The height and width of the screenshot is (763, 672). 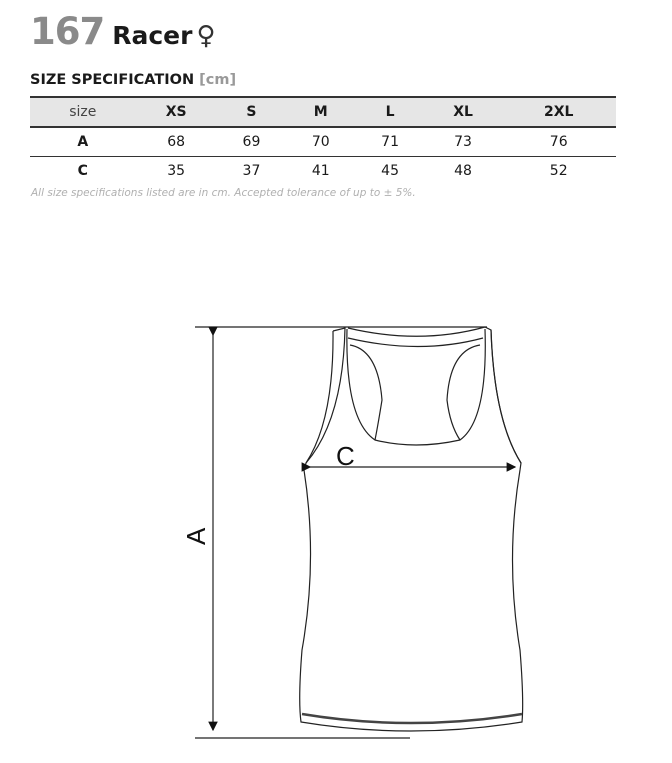 I want to click on cell: 71, so click(x=390, y=142).